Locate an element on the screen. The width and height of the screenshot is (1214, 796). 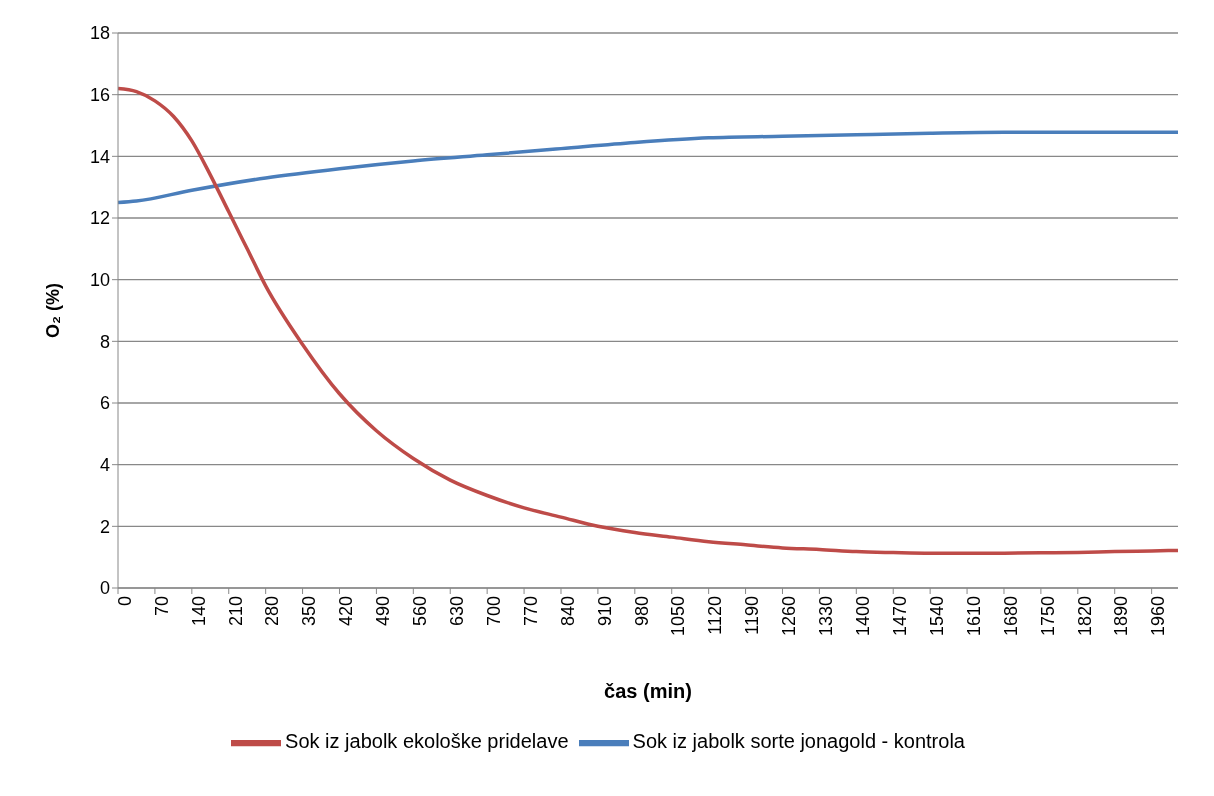
x-tick-label: 770 is located at coordinates (530, 611).